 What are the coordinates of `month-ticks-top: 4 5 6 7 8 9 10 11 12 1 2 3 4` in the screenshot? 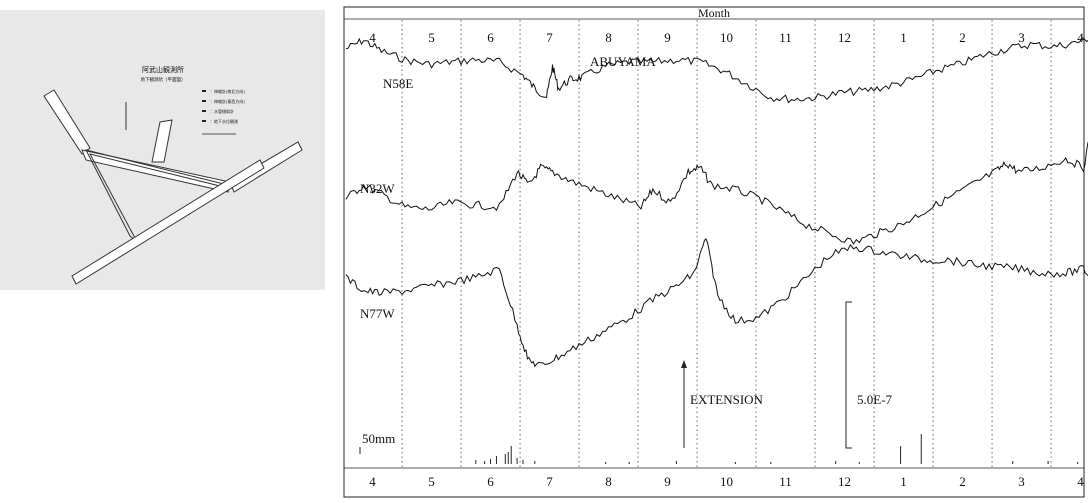 It's located at (726, 37).